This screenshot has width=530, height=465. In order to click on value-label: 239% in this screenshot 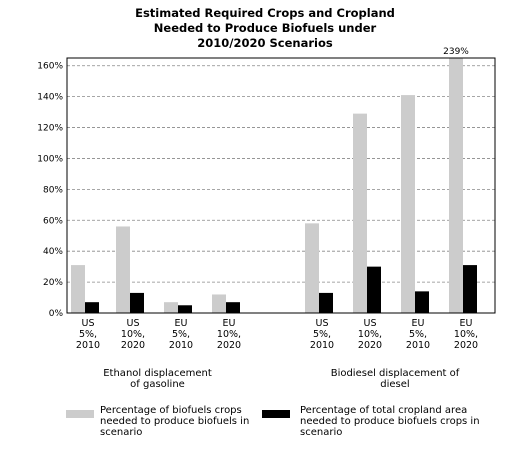, I will do `click(456, 52)`.